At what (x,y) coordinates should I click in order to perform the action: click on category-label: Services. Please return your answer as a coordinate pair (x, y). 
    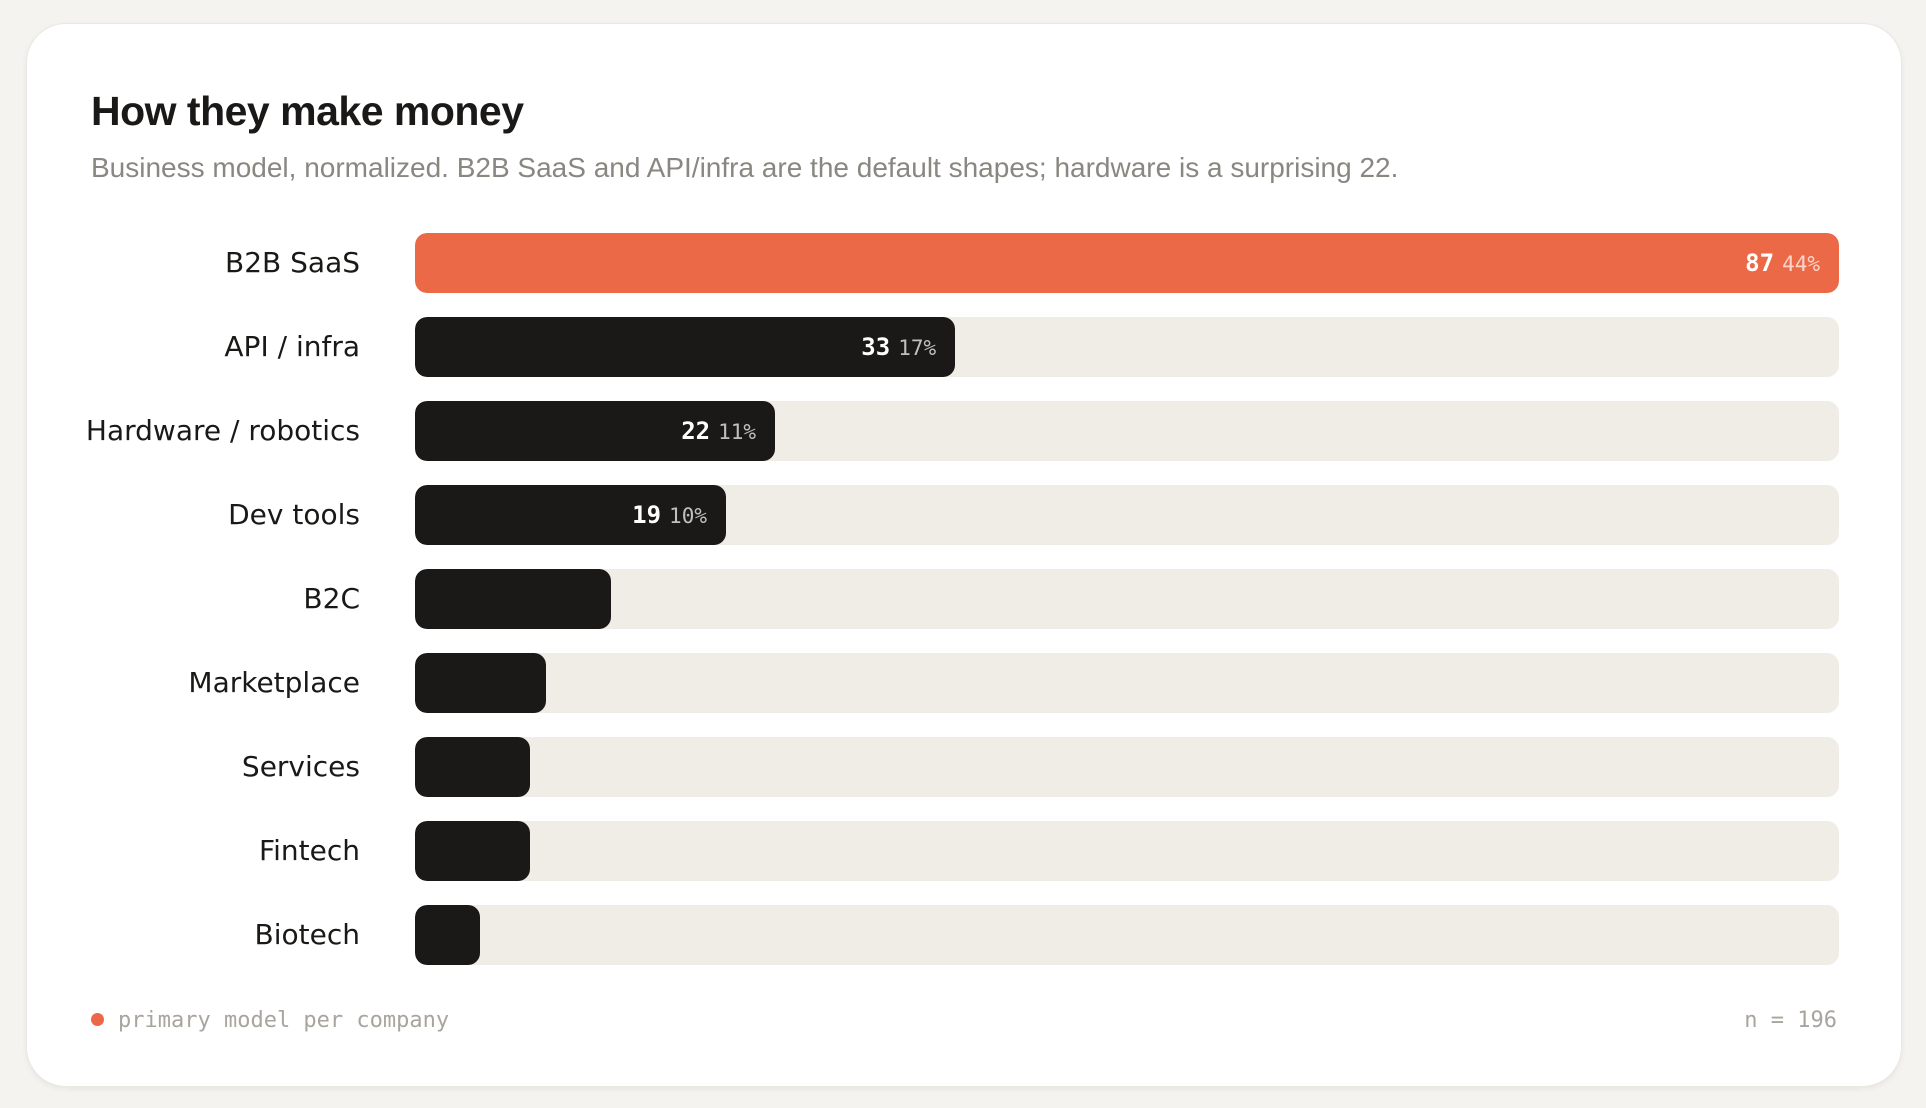
    Looking at the image, I should click on (300, 766).